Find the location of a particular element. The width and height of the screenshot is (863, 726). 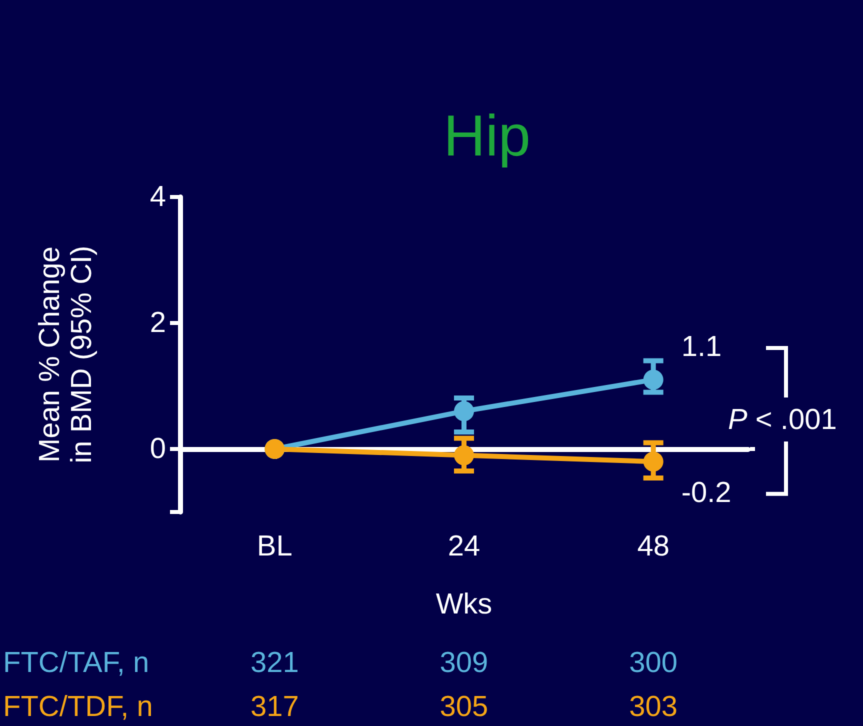

x-tick-label: 24 is located at coordinates (464, 546).